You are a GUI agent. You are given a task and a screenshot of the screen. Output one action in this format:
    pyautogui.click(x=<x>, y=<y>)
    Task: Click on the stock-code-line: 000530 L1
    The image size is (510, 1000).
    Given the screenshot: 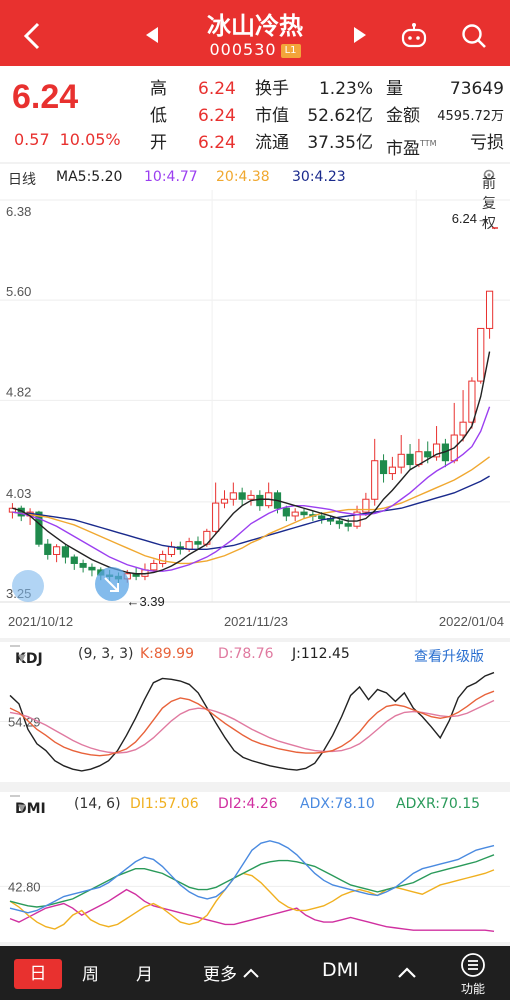 What is the action you would take?
    pyautogui.click(x=255, y=49)
    